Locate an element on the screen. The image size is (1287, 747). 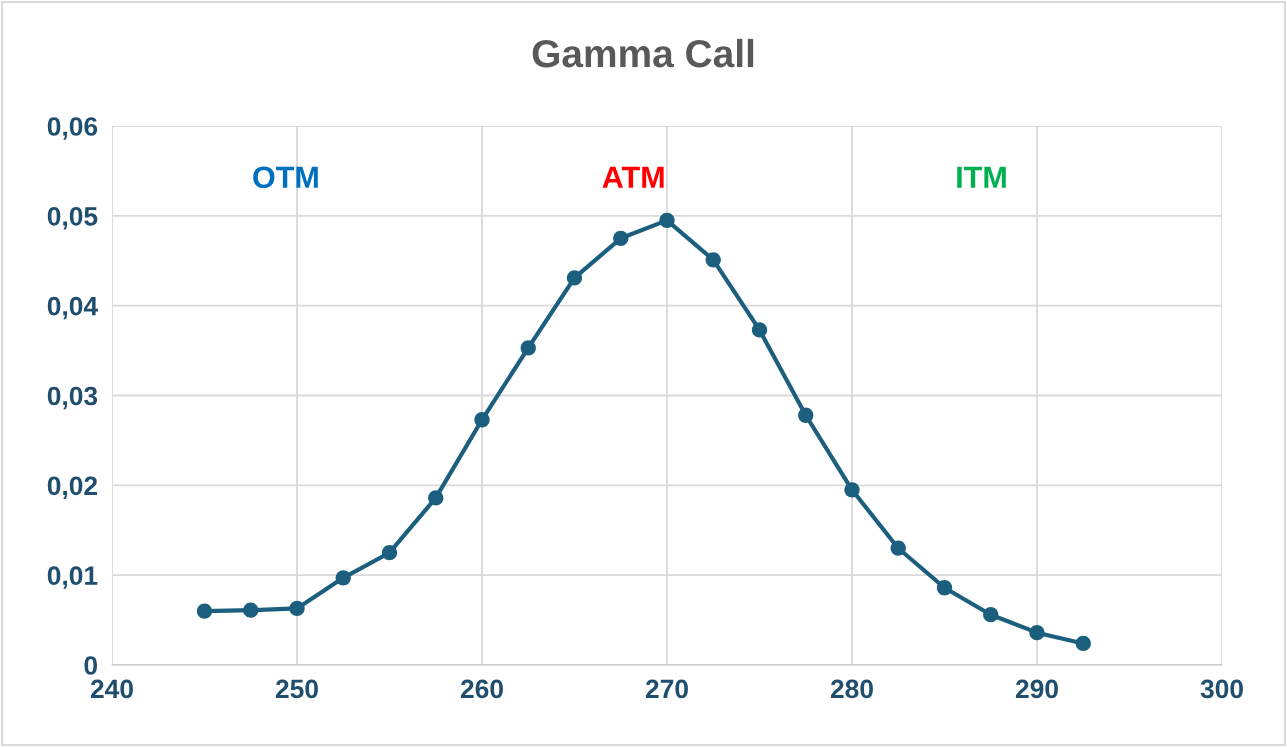
x-tick-label: 250 is located at coordinates (296, 689).